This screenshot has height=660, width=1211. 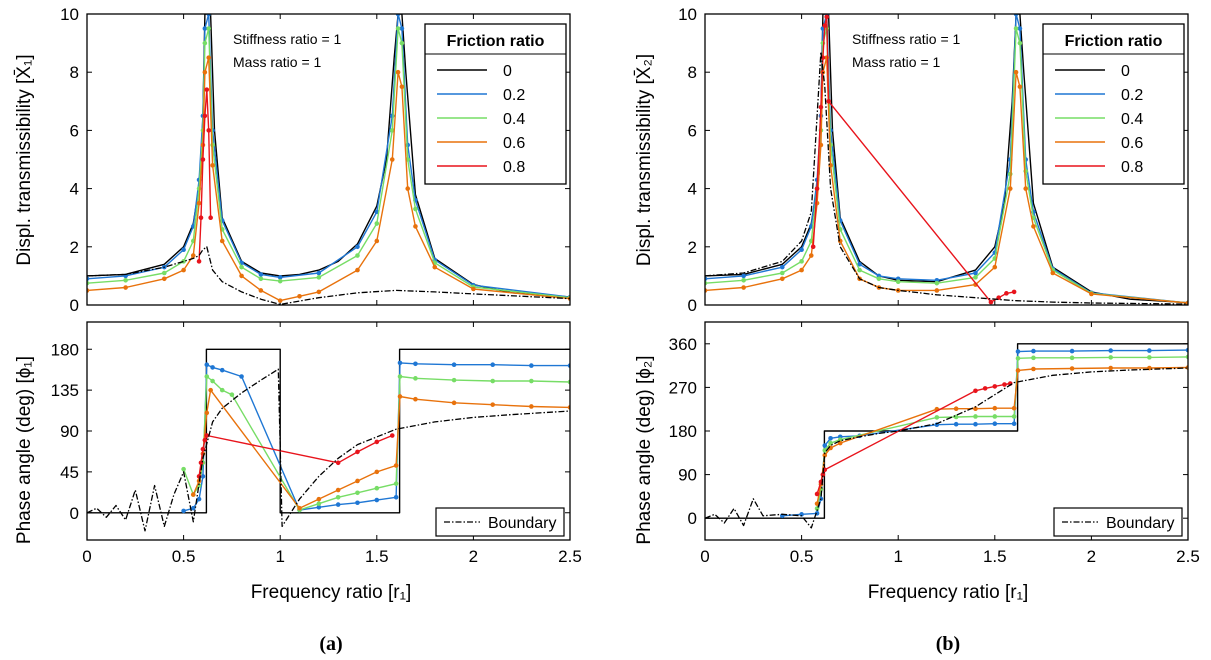 I want to click on y-tick-label: 180, so click(x=683, y=431).